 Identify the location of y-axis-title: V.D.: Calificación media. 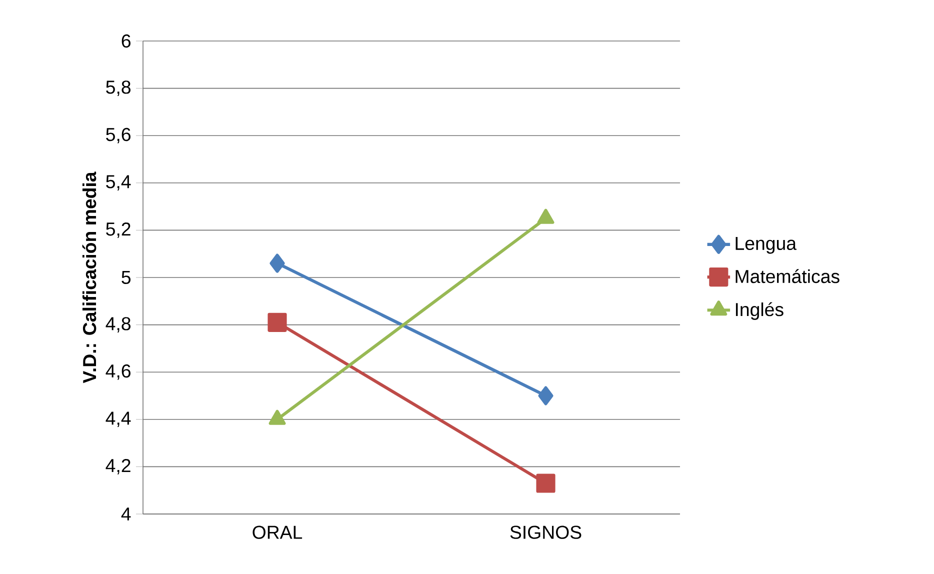
(89, 278).